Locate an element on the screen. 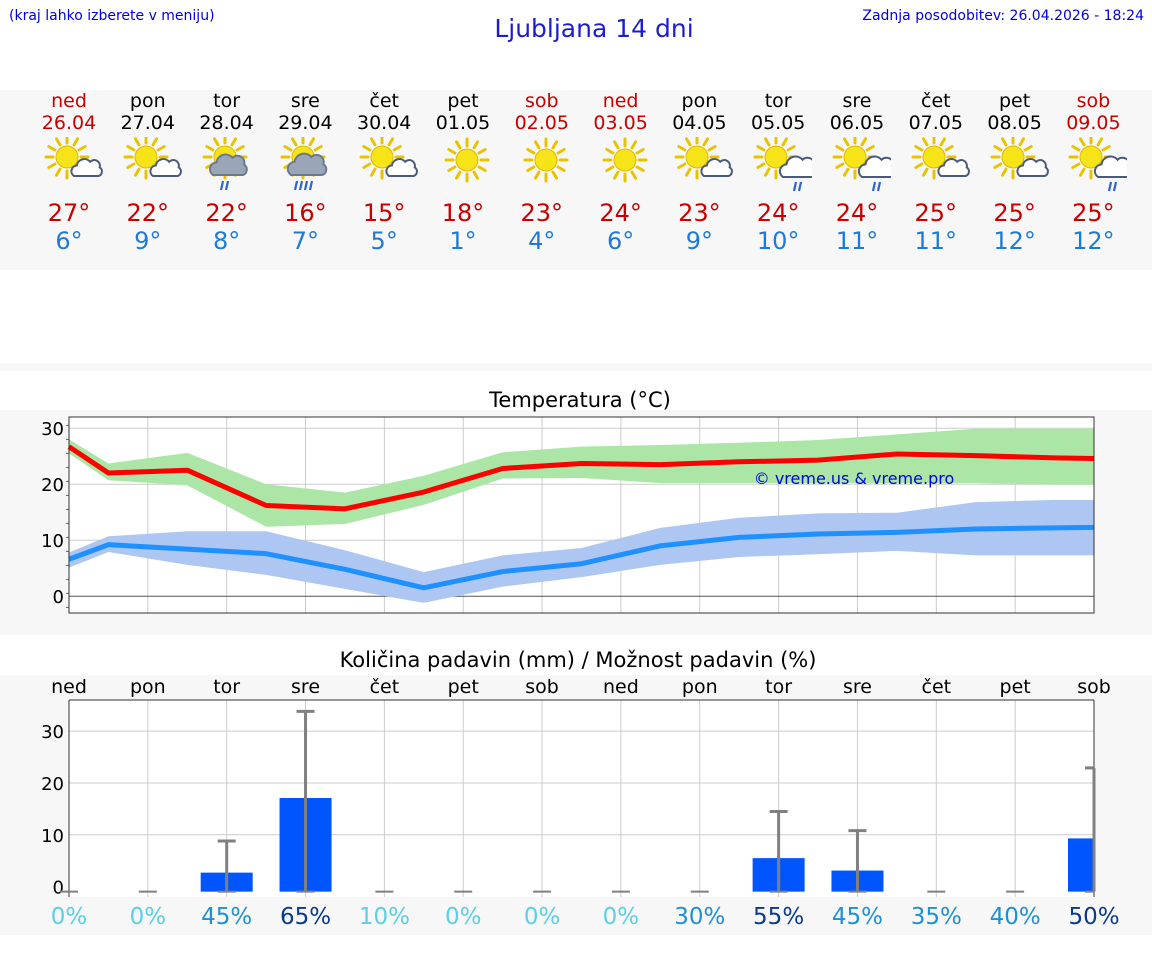 Image resolution: width=1152 pixels, height=975 pixels. max-temperature-line is located at coordinates (581, 478).